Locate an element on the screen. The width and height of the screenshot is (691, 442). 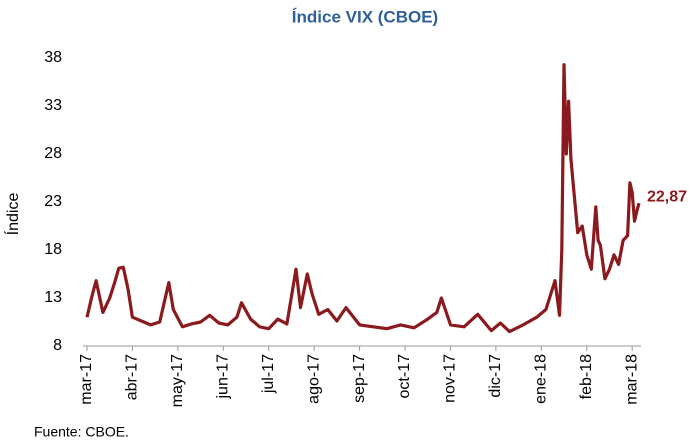
y-tick-label: 13 is located at coordinates (53, 297).